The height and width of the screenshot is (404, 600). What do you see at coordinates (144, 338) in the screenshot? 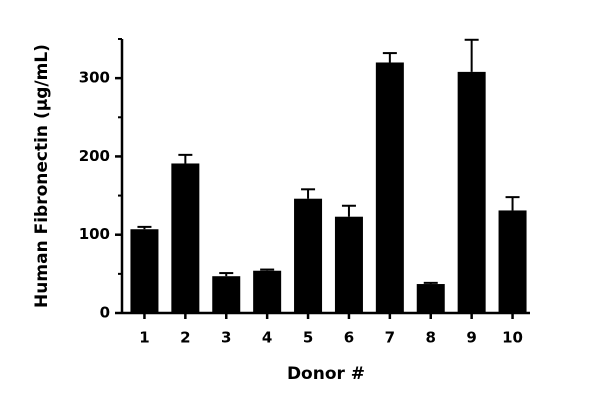
I see `x-tick-label: 1` at bounding box center [144, 338].